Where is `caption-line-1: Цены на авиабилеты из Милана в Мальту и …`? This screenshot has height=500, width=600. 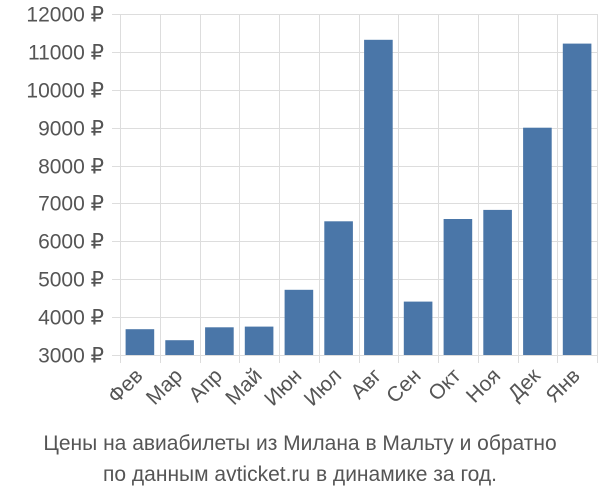 caption-line-1: Цены на авиабилеты из Милана в Мальту и … is located at coordinates (300, 443).